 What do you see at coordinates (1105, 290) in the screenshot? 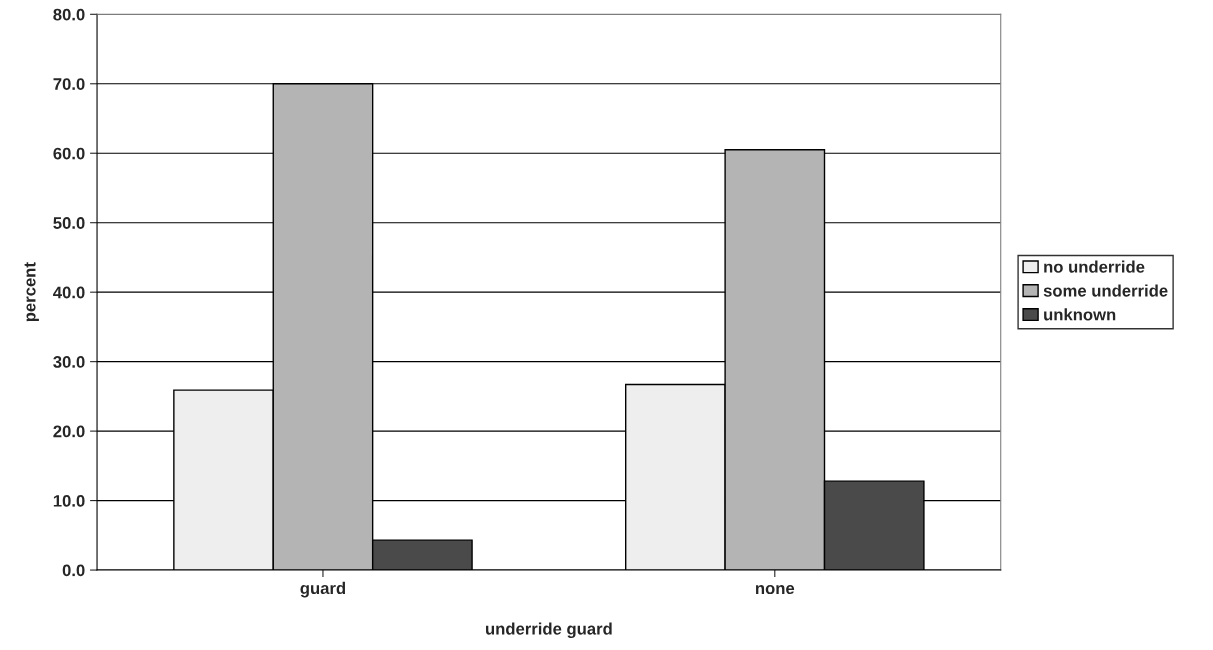
I see `legend-label: some underride` at bounding box center [1105, 290].